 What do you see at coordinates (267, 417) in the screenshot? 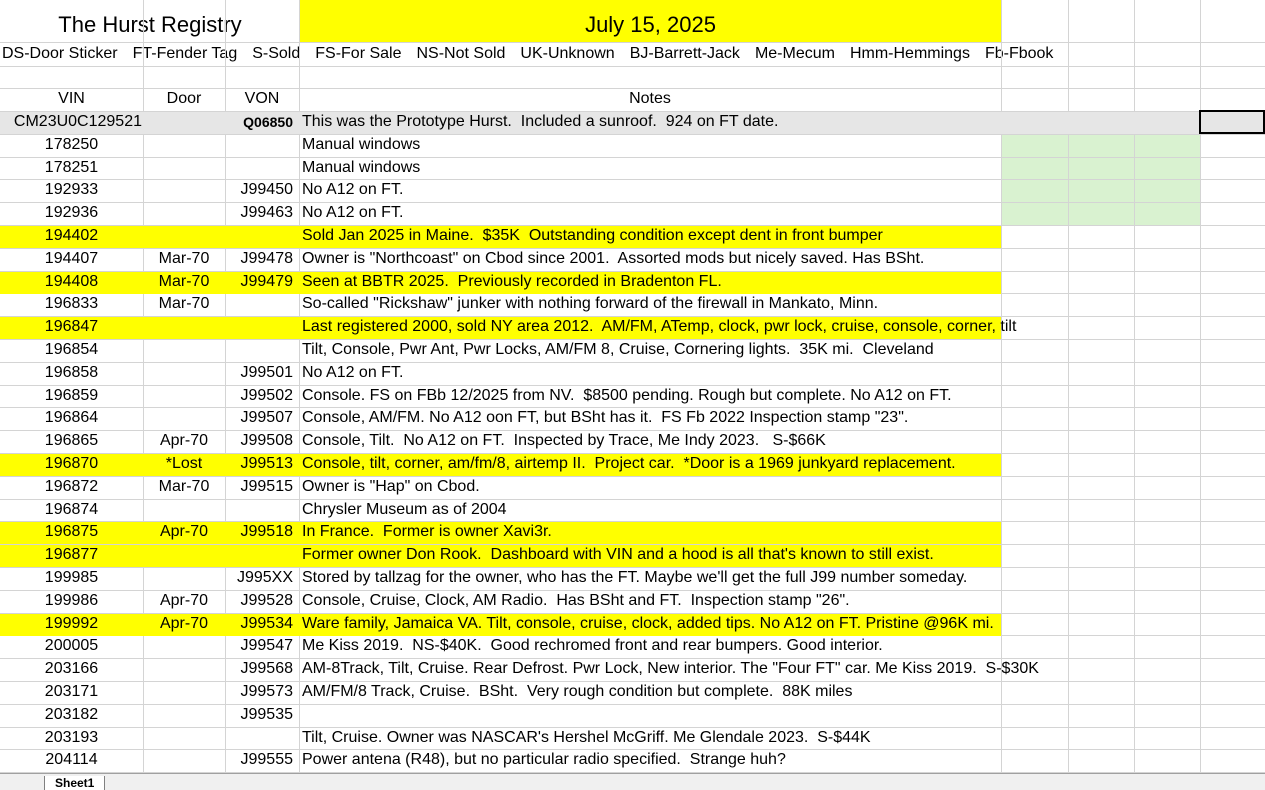
I see `cell-von: J99507` at bounding box center [267, 417].